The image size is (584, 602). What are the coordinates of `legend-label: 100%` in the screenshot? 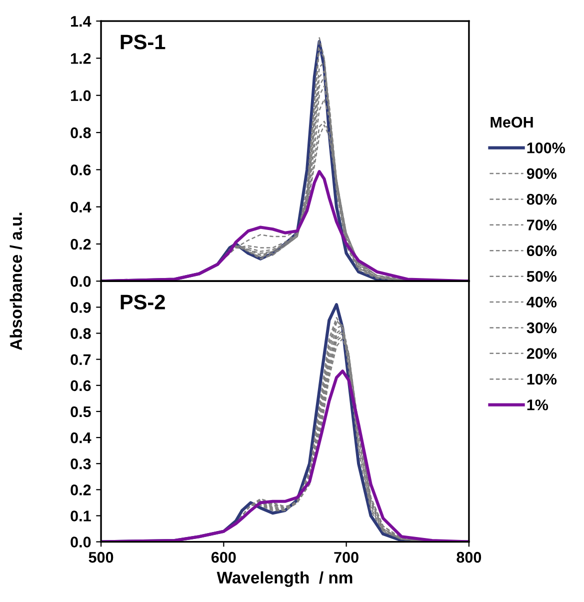 It's located at (546, 148).